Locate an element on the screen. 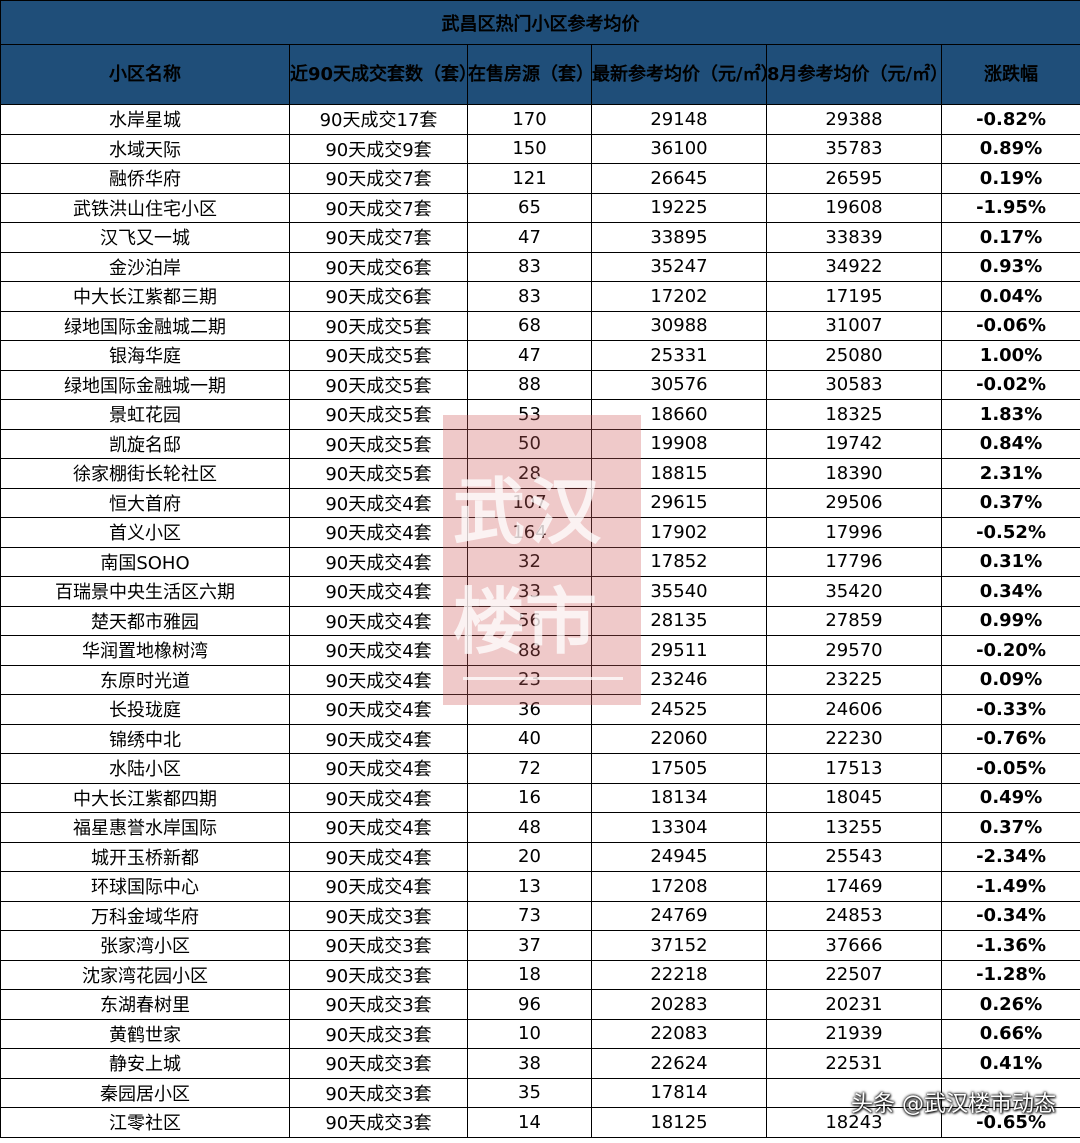  table-row: 东原时光道 90天成交4套 23 23246 23225 0.09% is located at coordinates (540, 679).